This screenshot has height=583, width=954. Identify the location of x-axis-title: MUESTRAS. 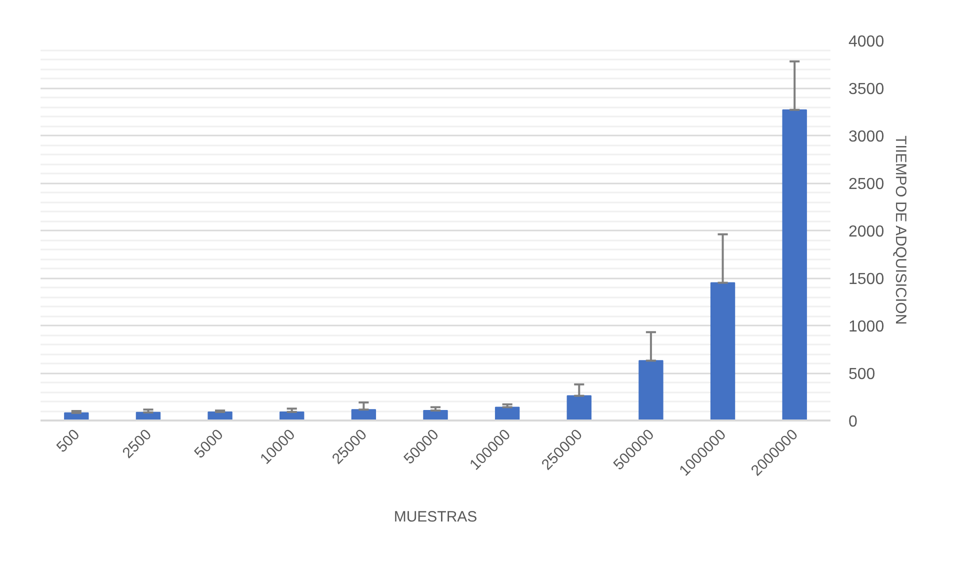
(436, 517).